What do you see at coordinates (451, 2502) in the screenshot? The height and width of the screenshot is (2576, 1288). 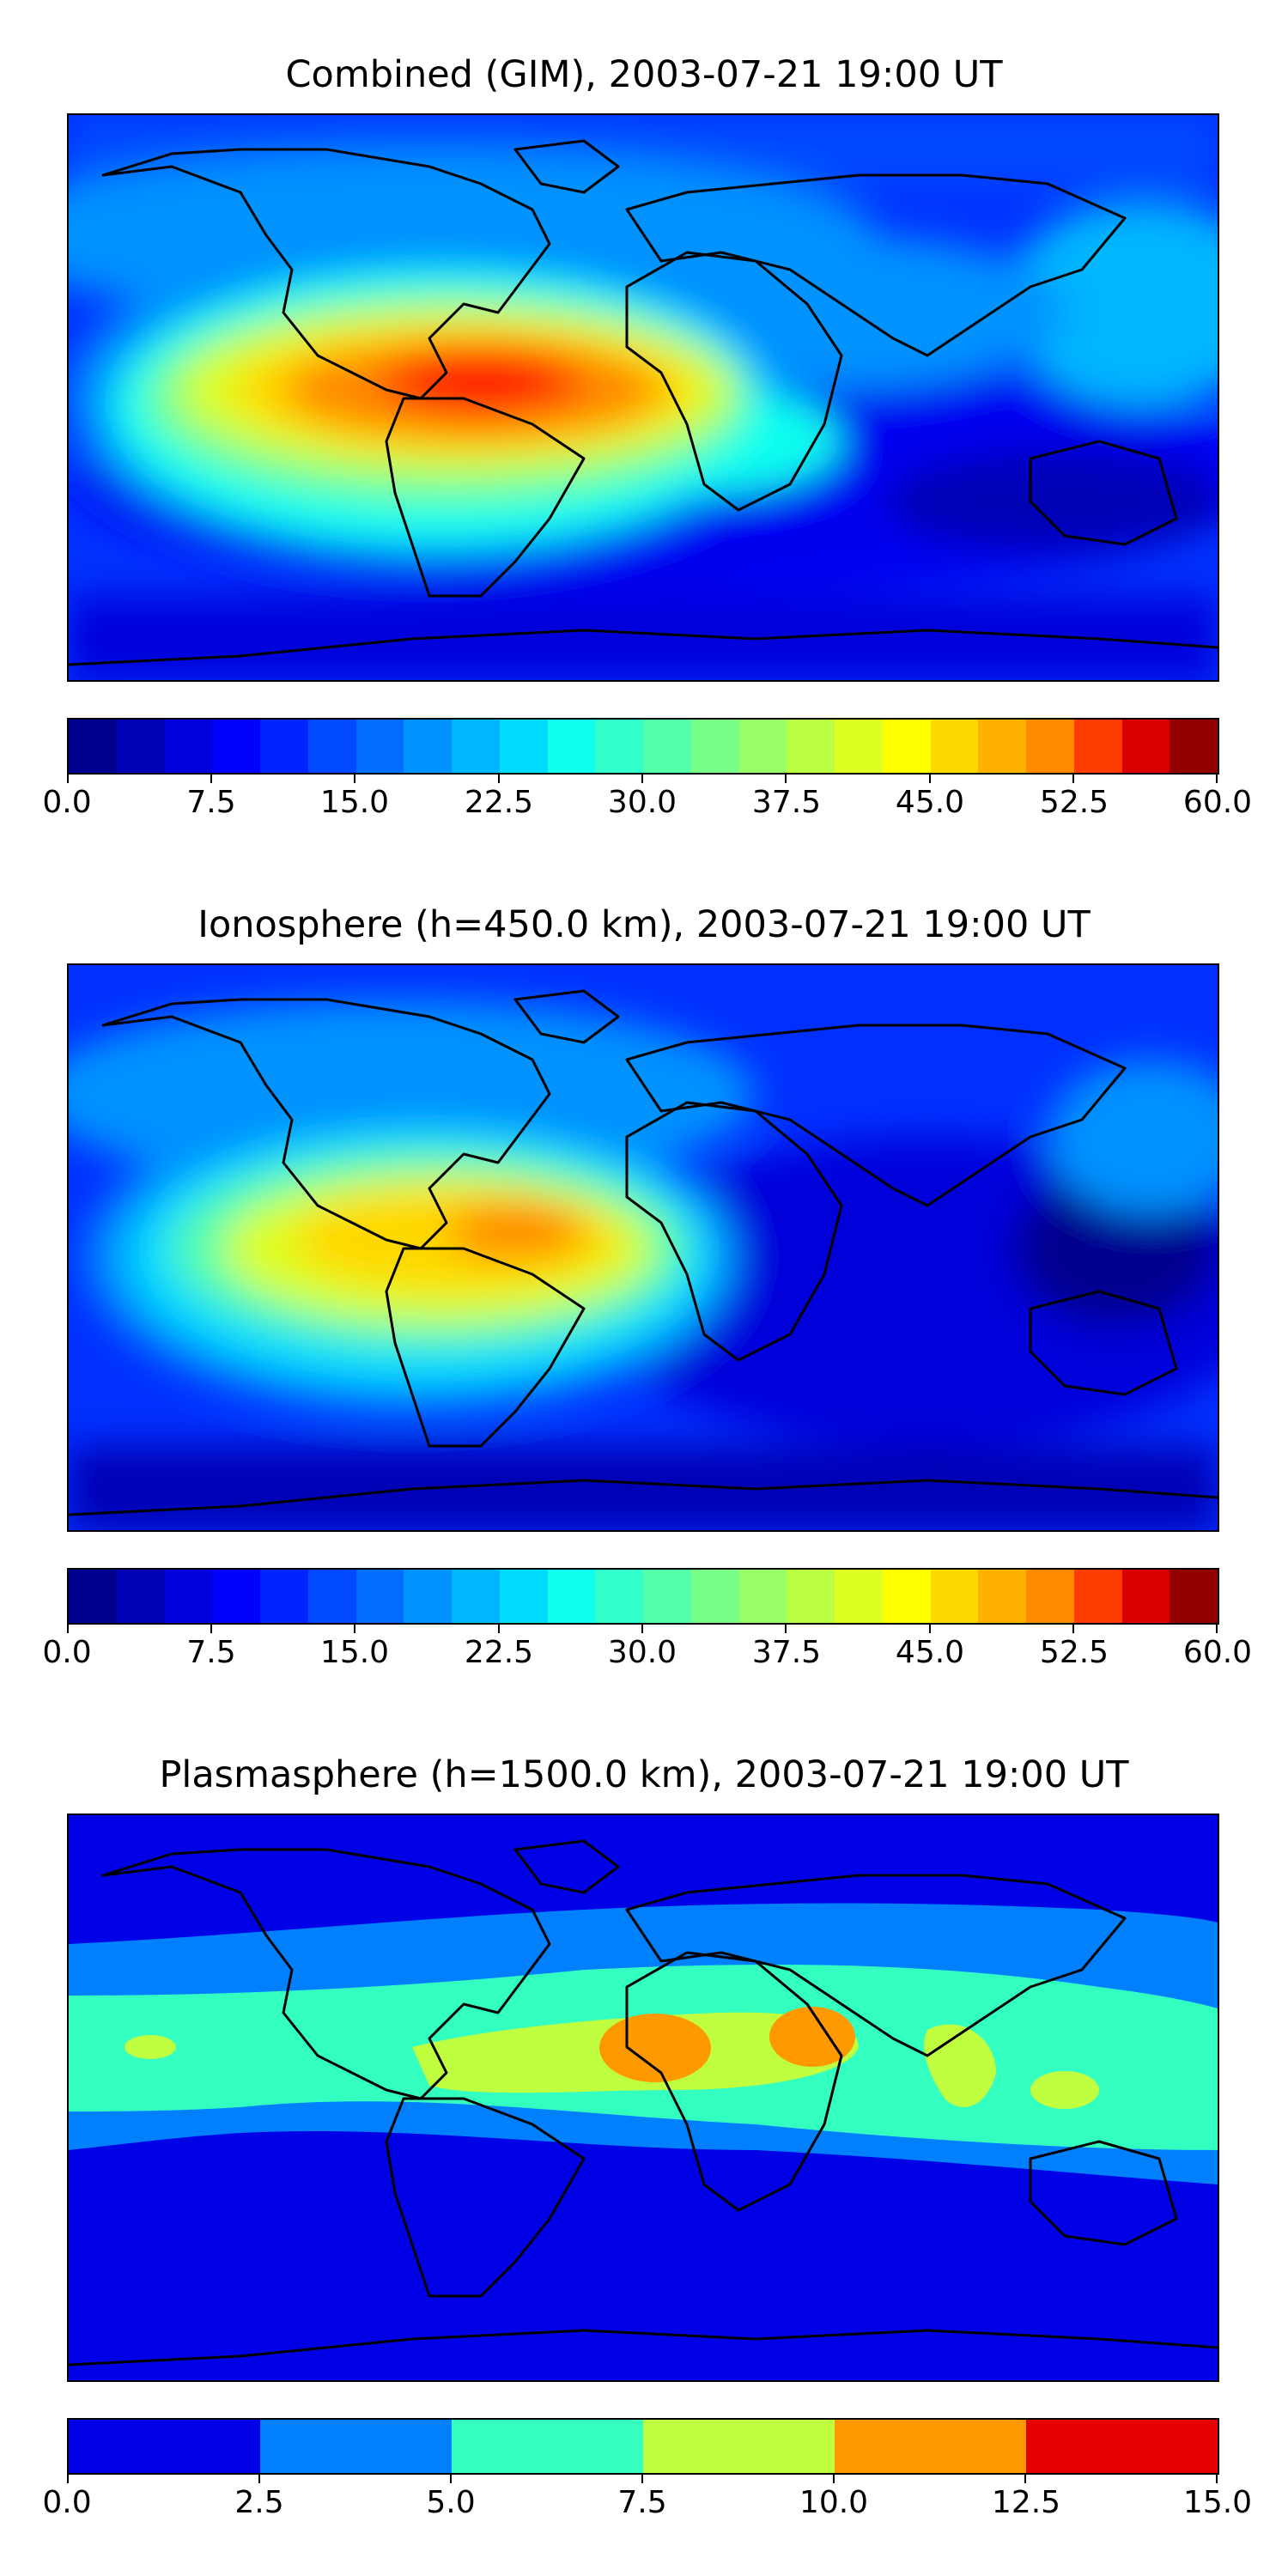 I see `tick-label: 5.0` at bounding box center [451, 2502].